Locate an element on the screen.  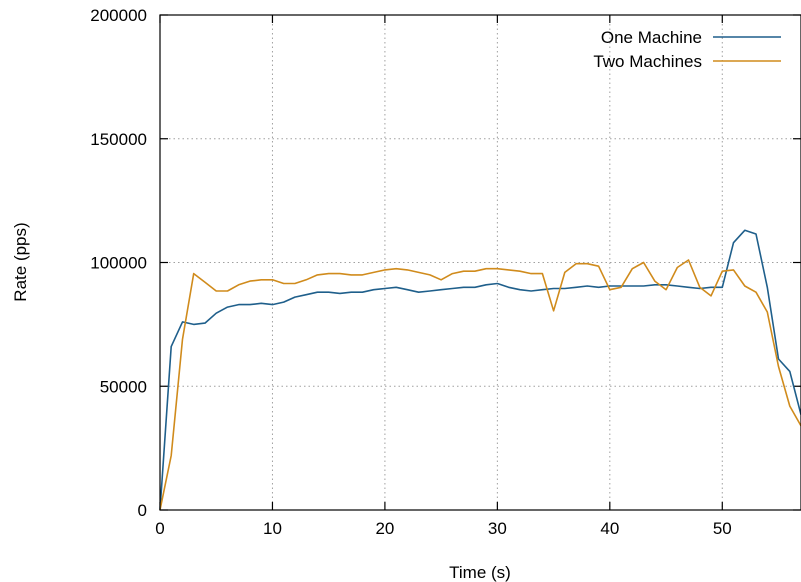
y-tick-label: 200000 is located at coordinates (118, 15).